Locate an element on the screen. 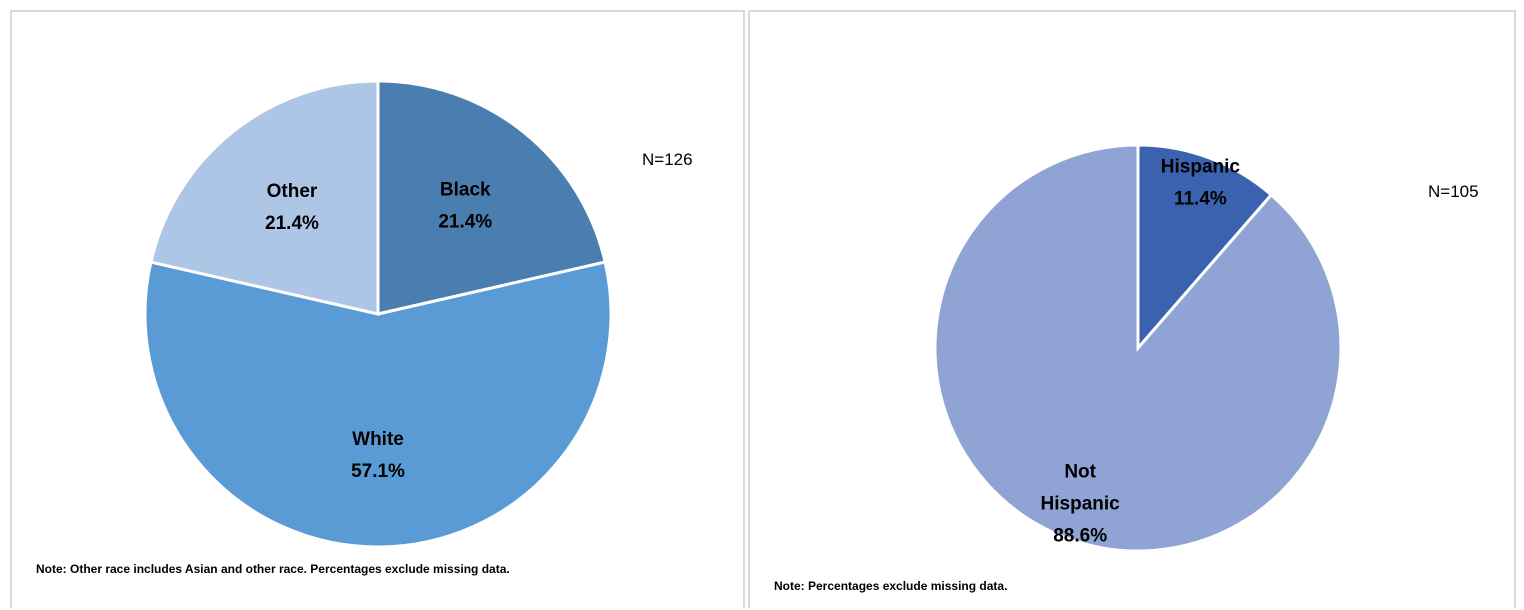  chart-note: Note: Percentages exclude missing data. is located at coordinates (891, 586).